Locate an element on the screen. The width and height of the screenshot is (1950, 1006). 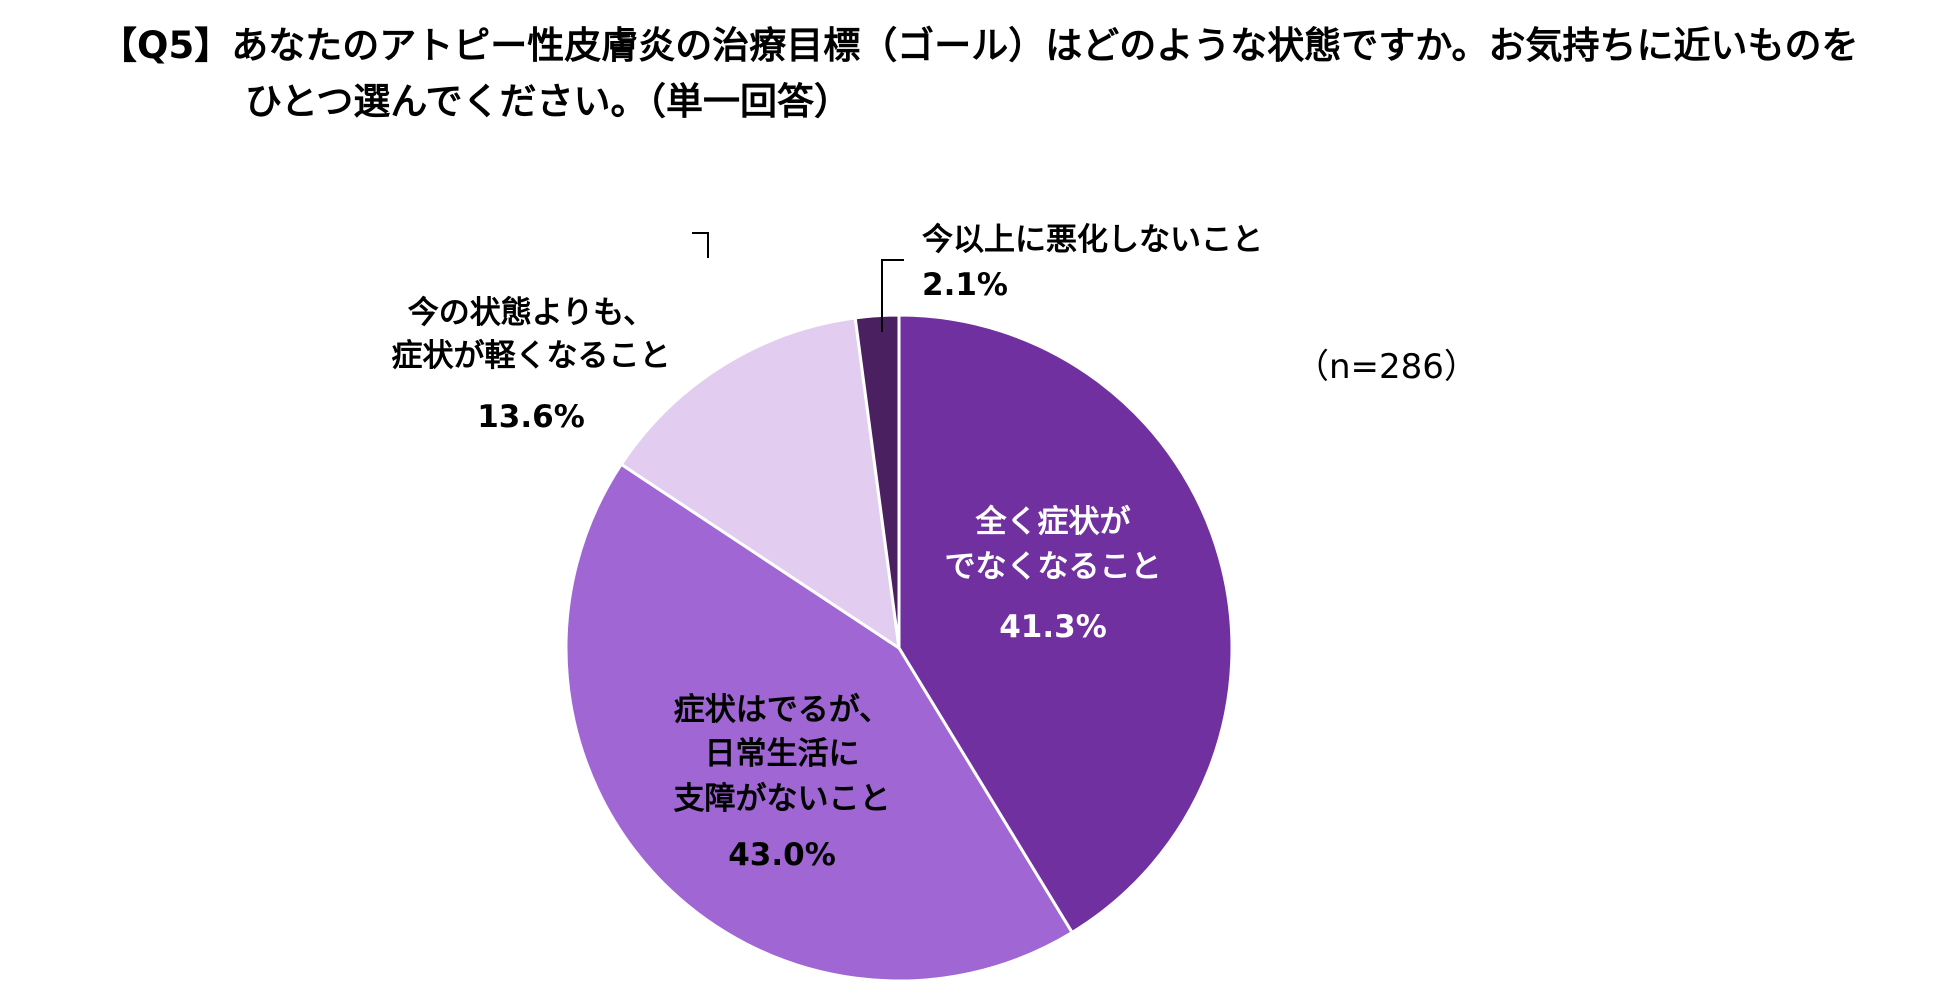
slice-label-line: 今以上に悪化しないこと is located at coordinates (1092, 240).